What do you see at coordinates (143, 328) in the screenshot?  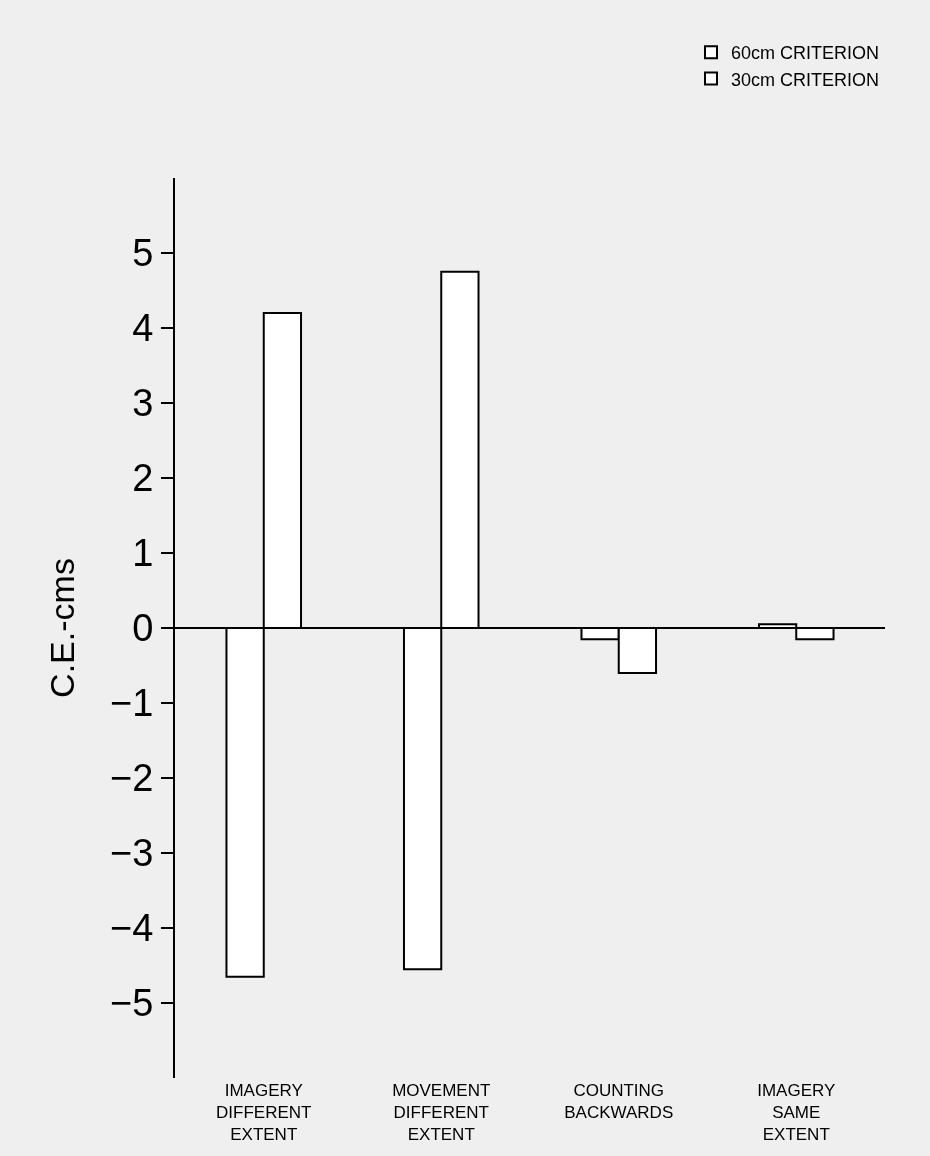 I see `y-tick-label: 4` at bounding box center [143, 328].